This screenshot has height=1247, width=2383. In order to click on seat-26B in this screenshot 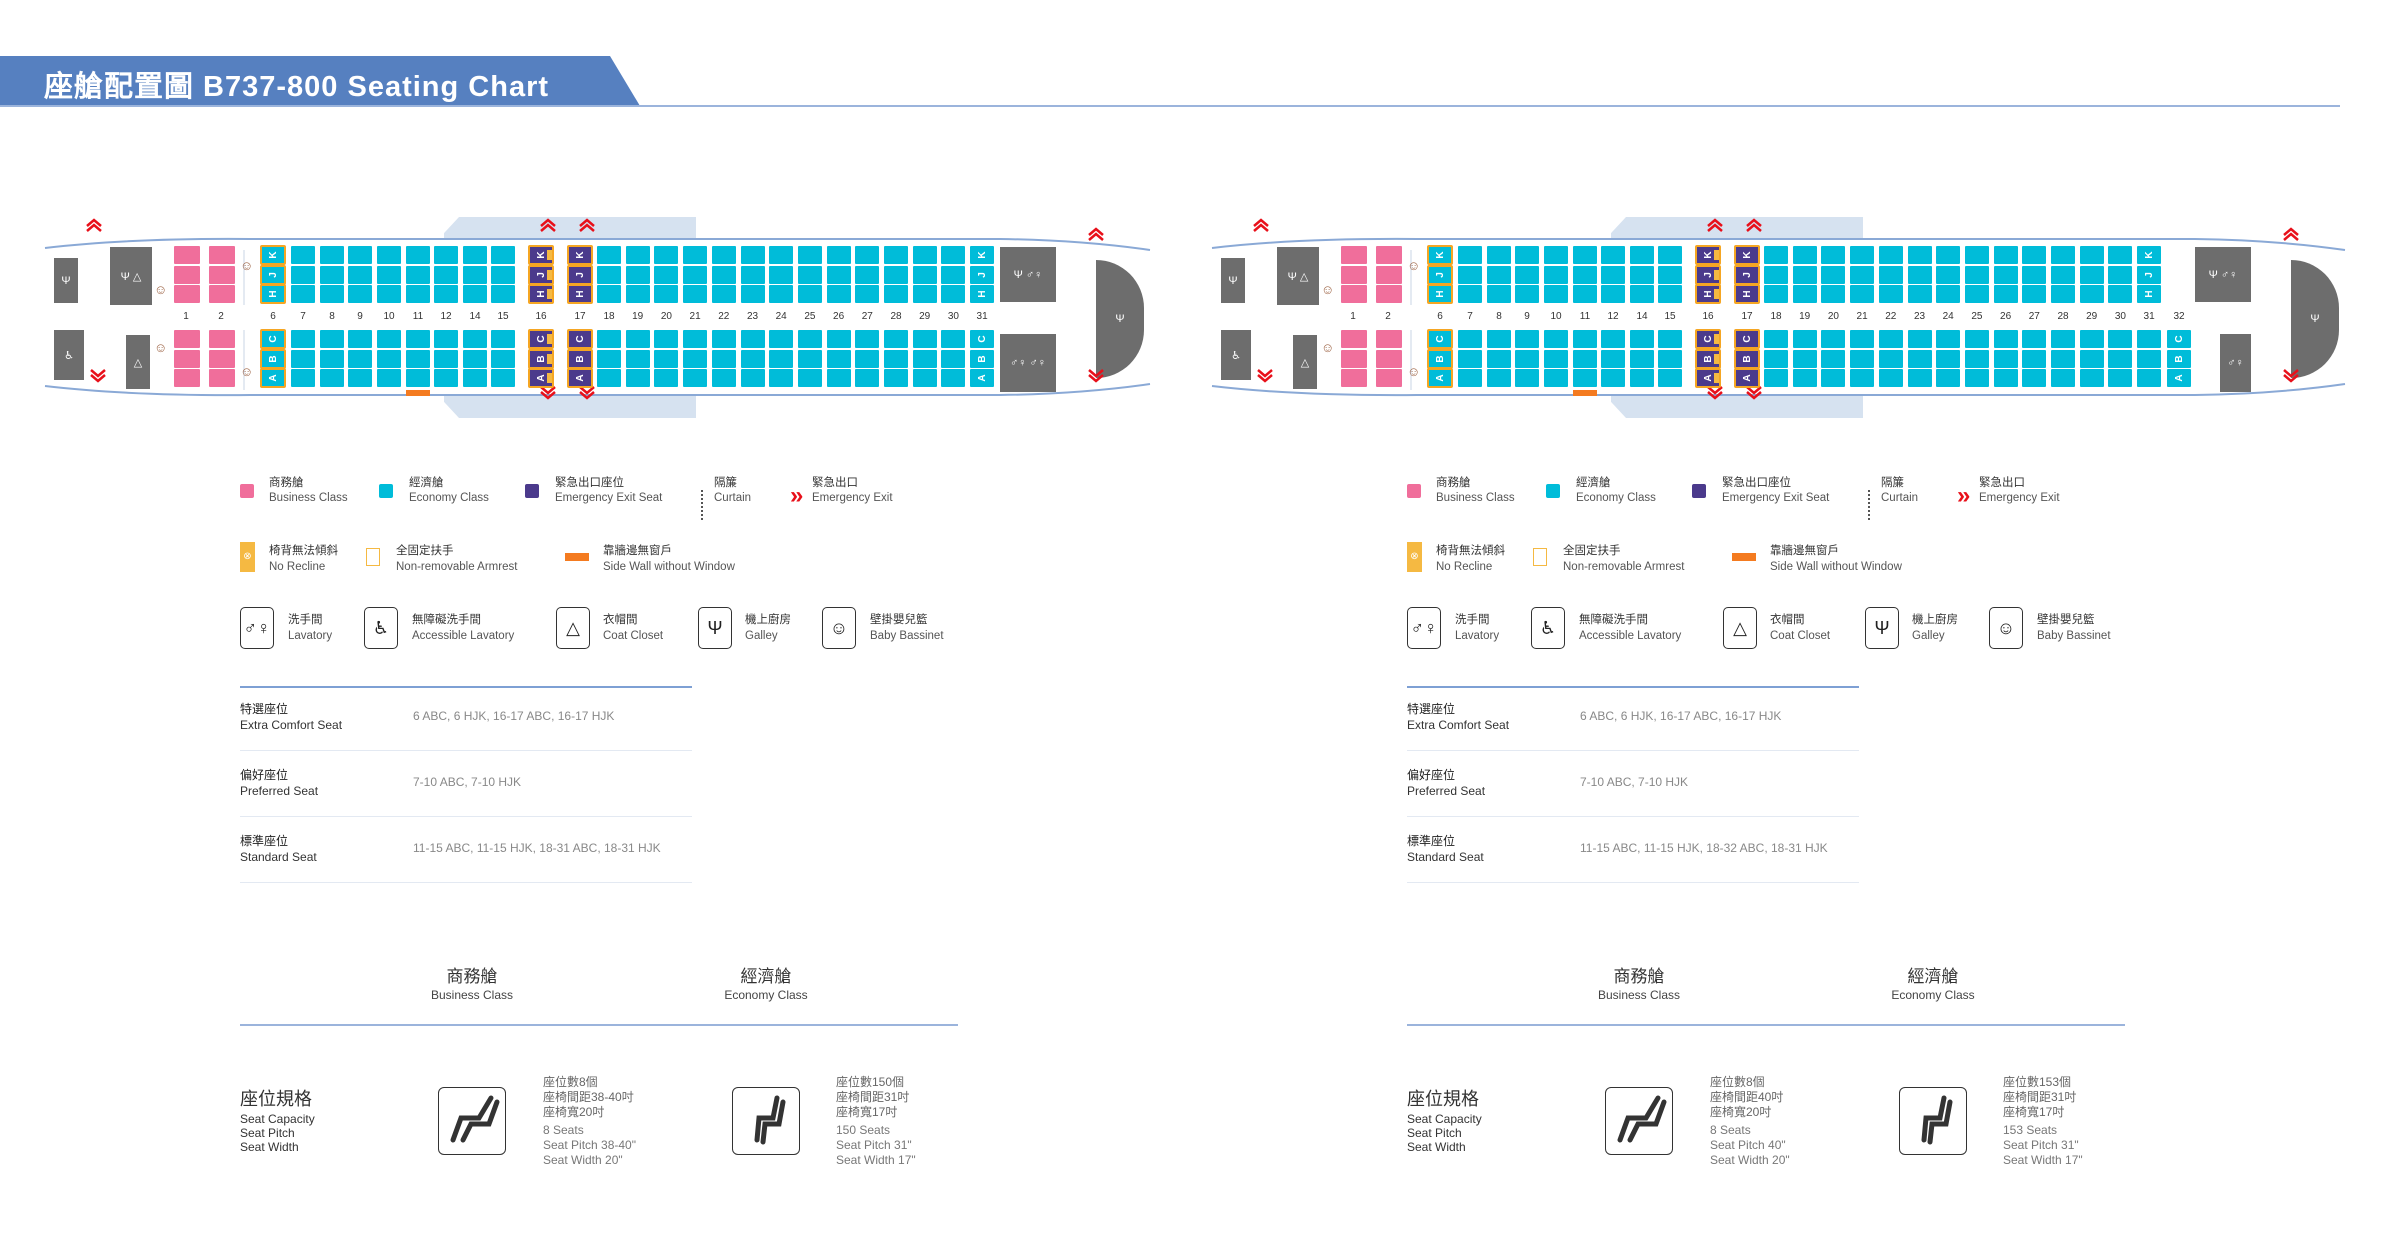, I will do `click(2005, 358)`.